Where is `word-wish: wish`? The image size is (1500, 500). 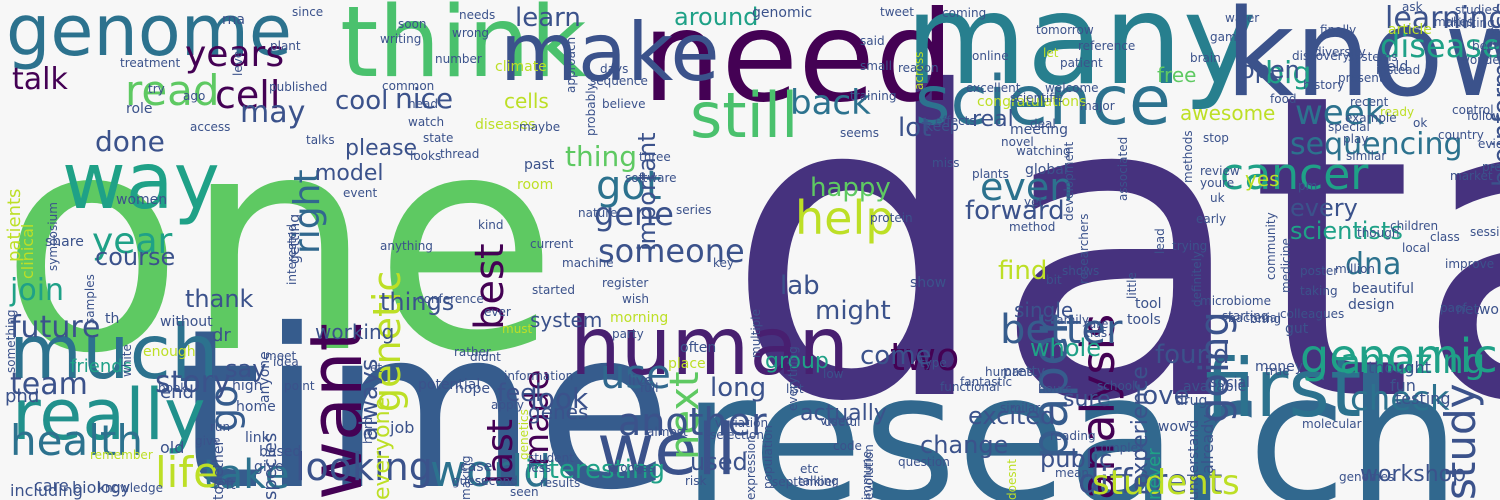 word-wish: wish is located at coordinates (636, 299).